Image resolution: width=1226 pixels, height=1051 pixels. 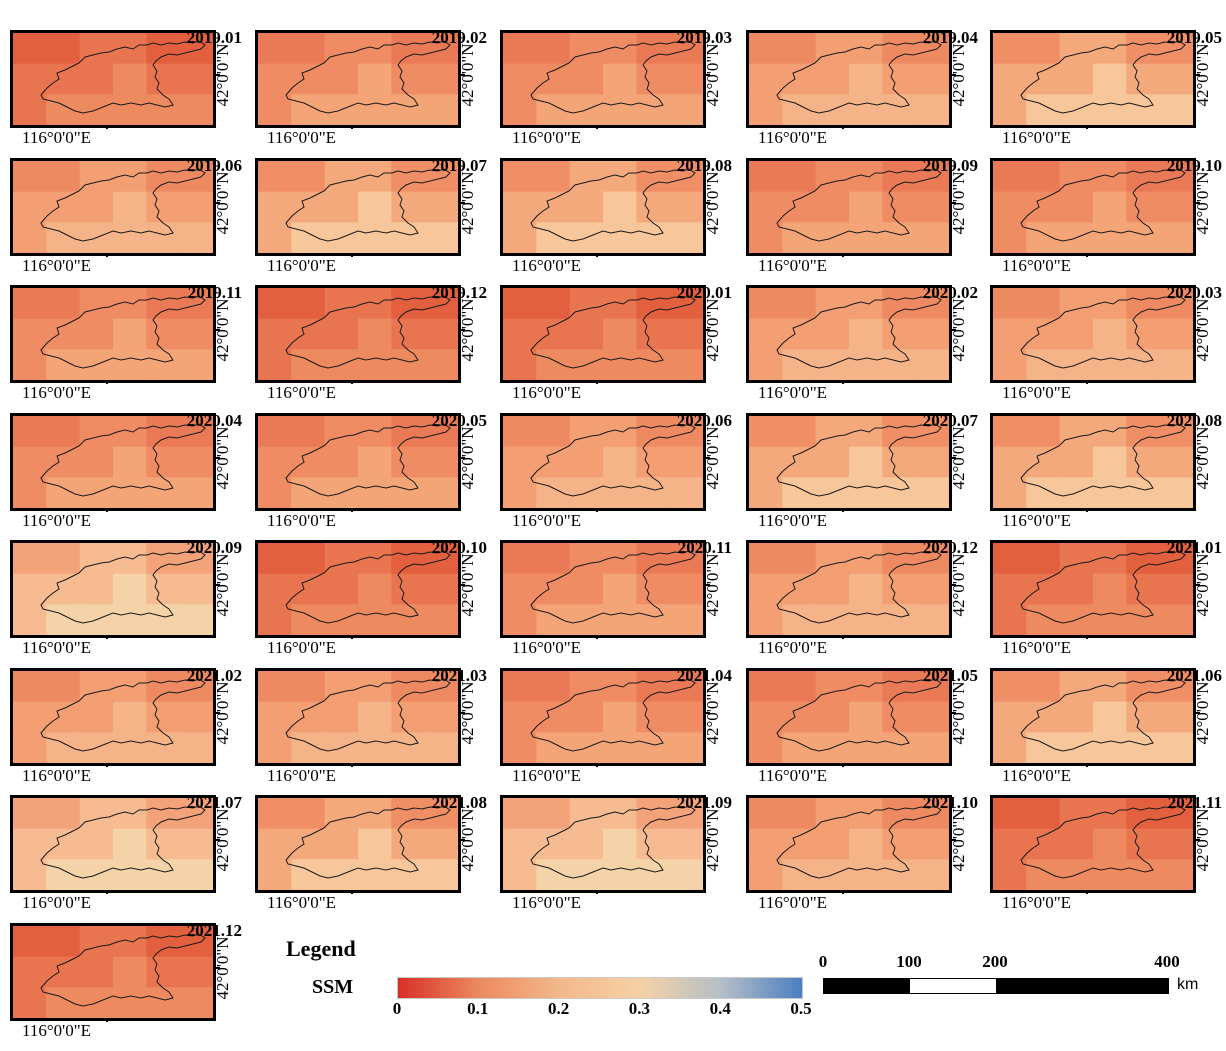 What do you see at coordinates (214, 420) in the screenshot?
I see `panel-date: 2020.04` at bounding box center [214, 420].